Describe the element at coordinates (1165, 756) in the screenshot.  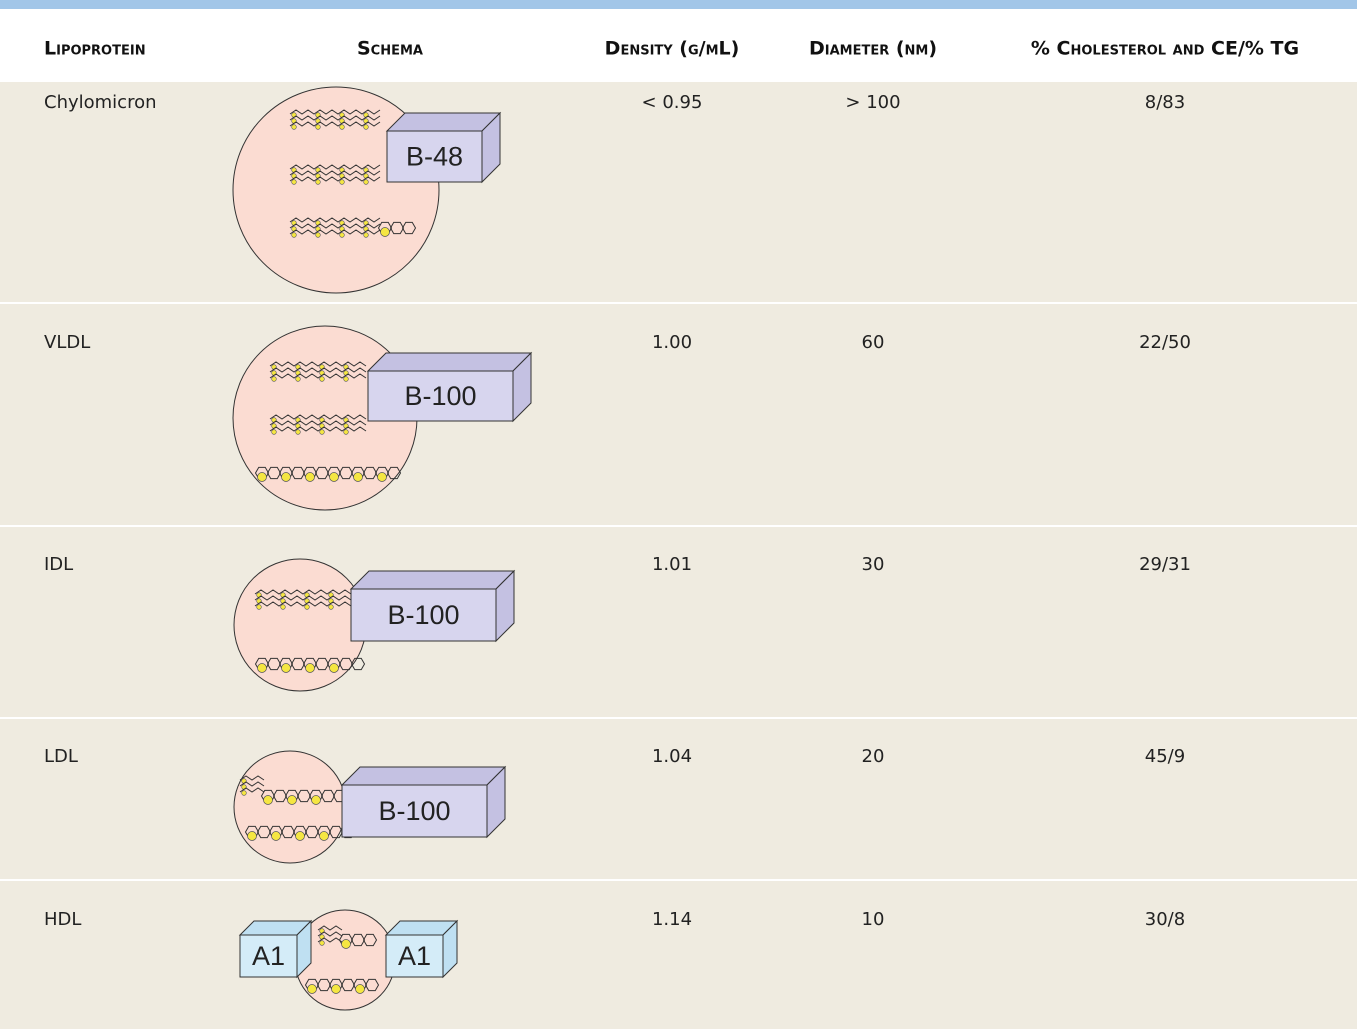
I see `cholesterol-tg-ratio: 45/9` at that location.